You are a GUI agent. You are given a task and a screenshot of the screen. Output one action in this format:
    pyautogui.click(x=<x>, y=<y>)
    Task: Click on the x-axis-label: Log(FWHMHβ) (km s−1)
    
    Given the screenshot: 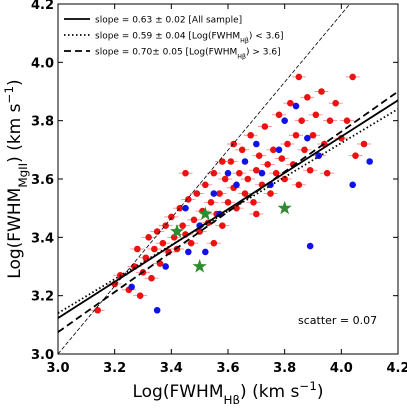 What is the action you would take?
    pyautogui.click(x=227, y=391)
    